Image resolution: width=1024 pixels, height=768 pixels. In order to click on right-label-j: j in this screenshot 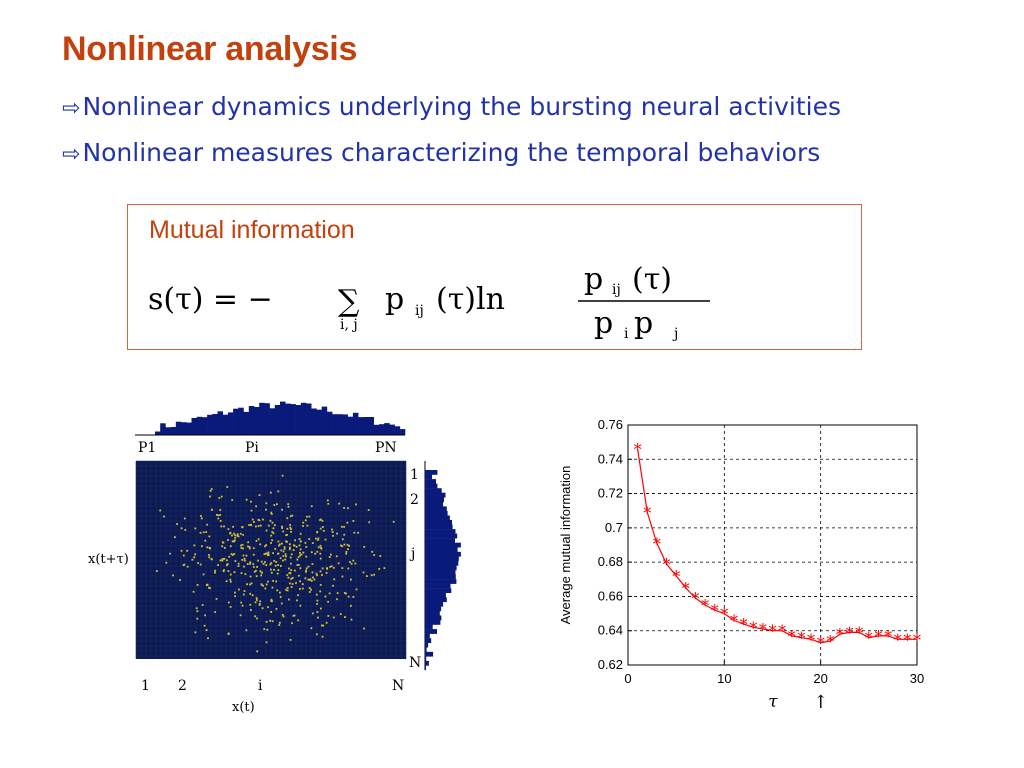, I will do `click(412, 554)`.